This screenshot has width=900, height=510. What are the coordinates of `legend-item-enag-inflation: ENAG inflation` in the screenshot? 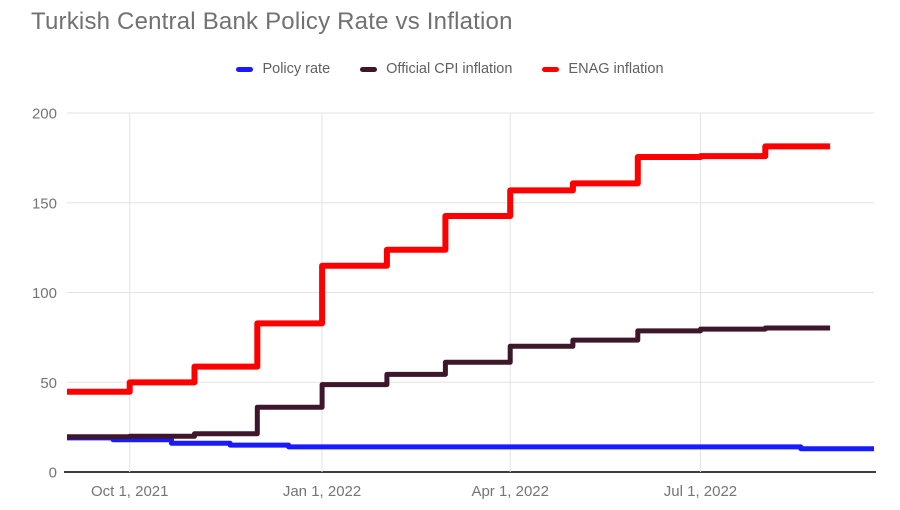 It's located at (603, 69).